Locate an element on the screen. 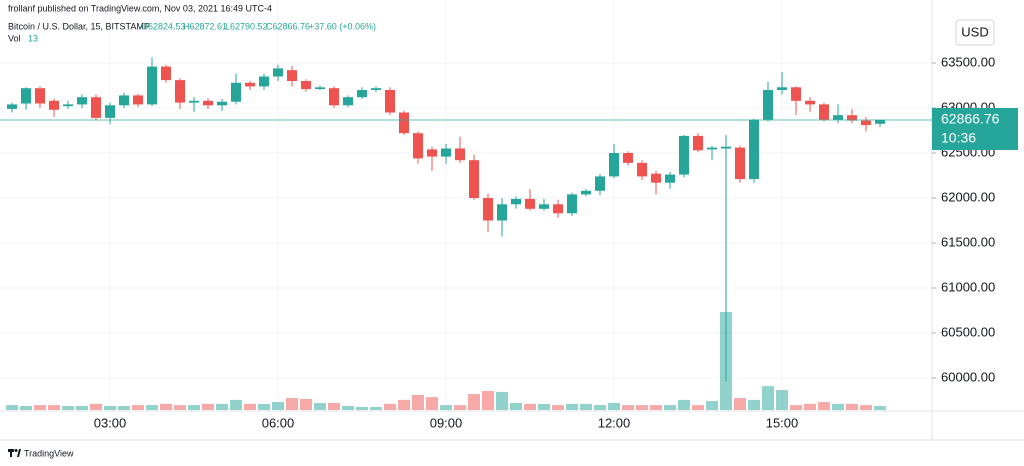 Image resolution: width=1024 pixels, height=466 pixels. x-tick-label: 03:00 is located at coordinates (110, 422).